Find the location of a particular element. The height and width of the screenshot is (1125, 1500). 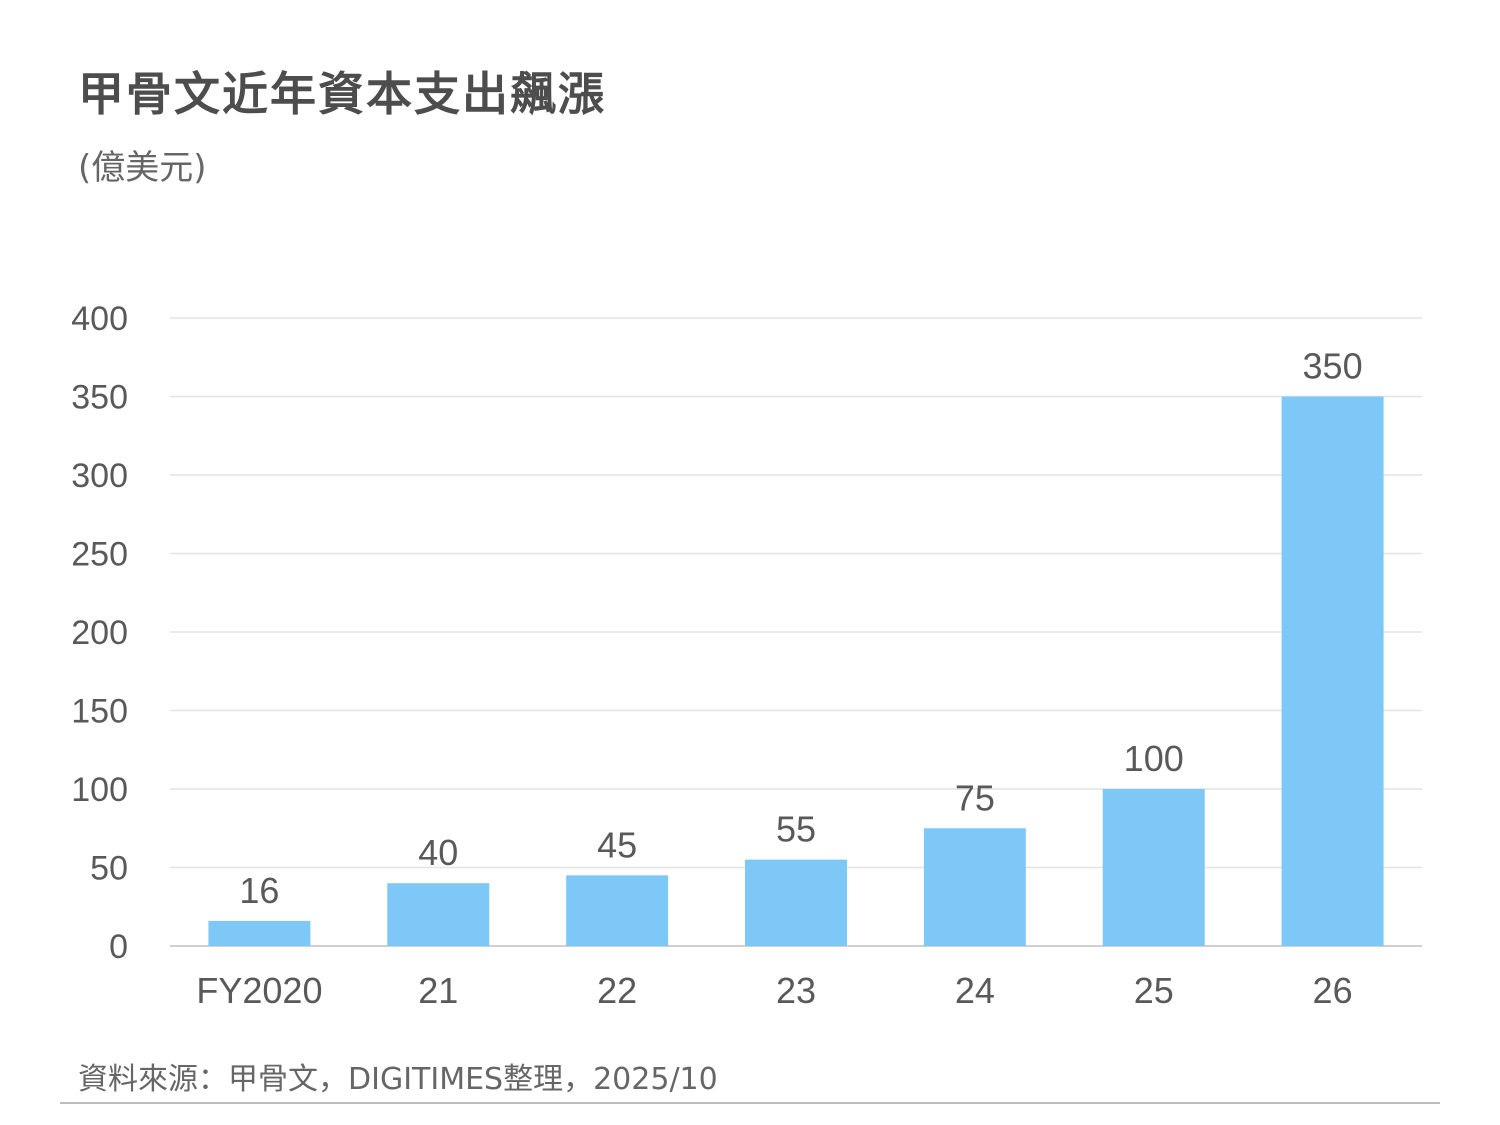

data-label: 45 is located at coordinates (617, 844).